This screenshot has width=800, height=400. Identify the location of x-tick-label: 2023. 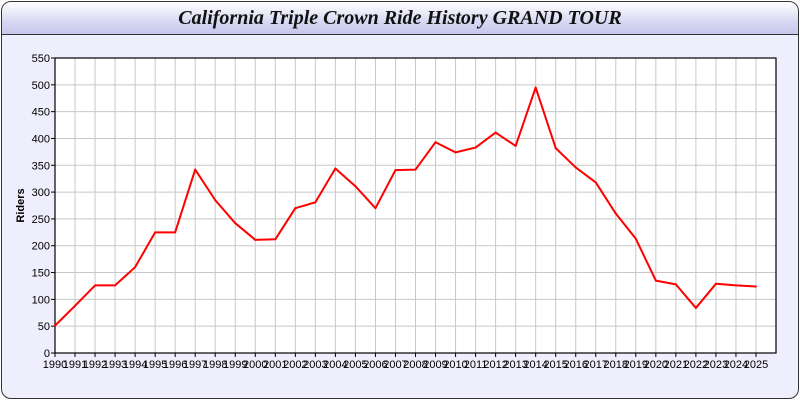
(716, 365).